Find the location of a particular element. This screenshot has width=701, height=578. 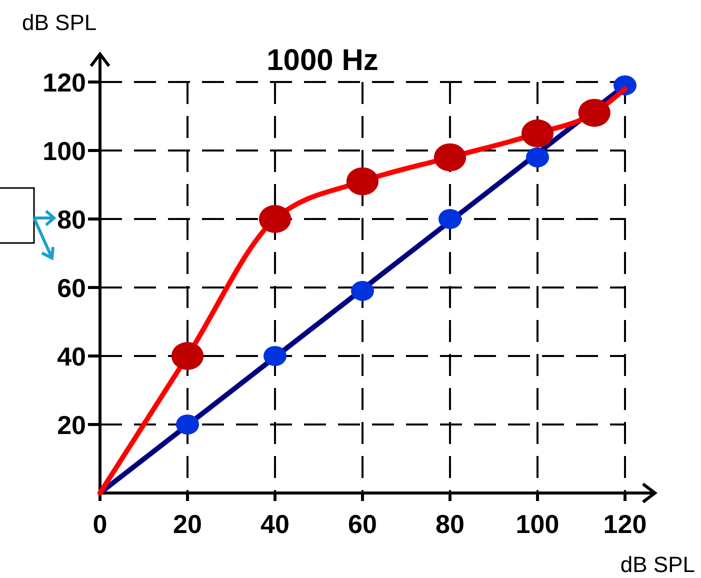

x-tick-label: 80 is located at coordinates (450, 524).